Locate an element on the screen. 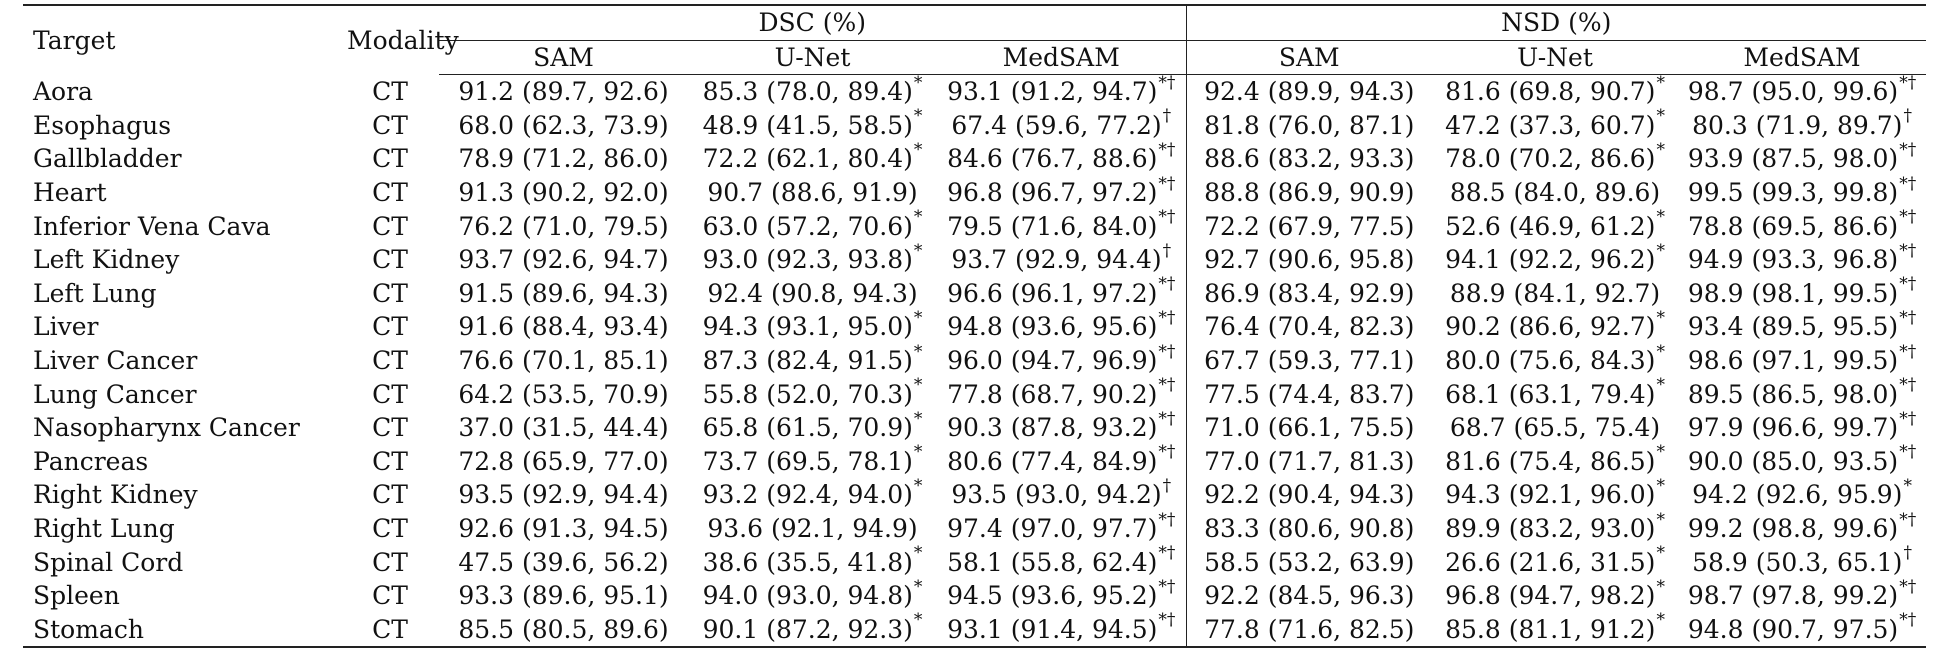  cell-dsc-sam: 91.6 (88.4, 93.4) is located at coordinates (563, 327).